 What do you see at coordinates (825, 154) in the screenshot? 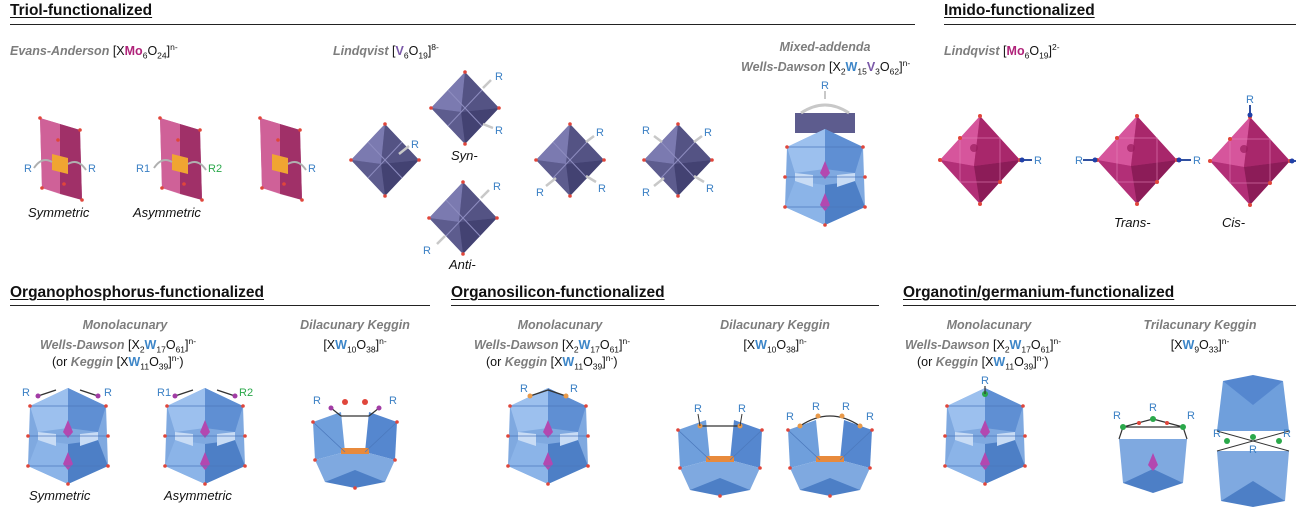
I see `mixed-addenda-wells-dawson: R` at bounding box center [825, 154].